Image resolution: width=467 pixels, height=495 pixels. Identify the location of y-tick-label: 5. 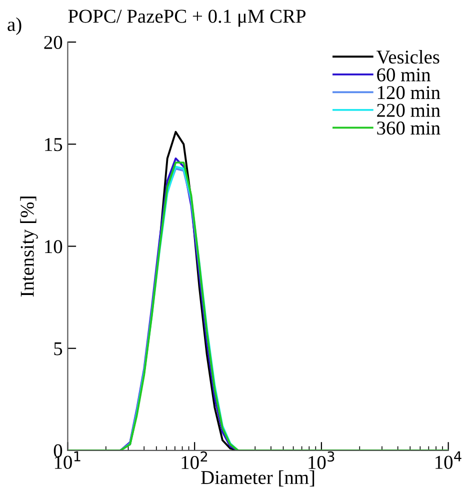
(58, 349).